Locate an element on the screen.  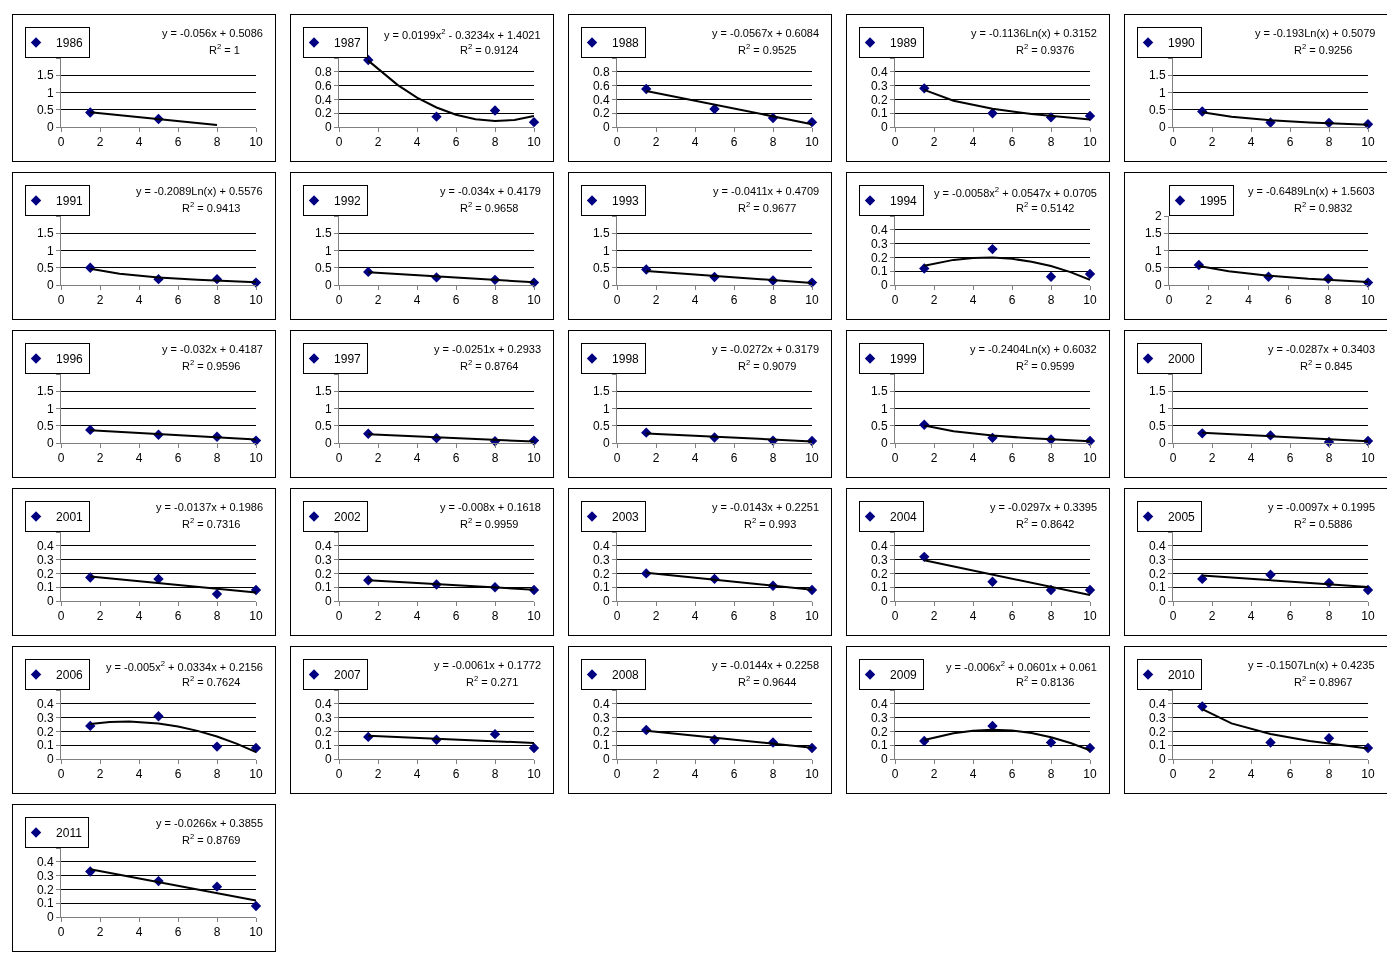
text: R$^{2}$ = 0.9644 is located at coordinates (767, 681).